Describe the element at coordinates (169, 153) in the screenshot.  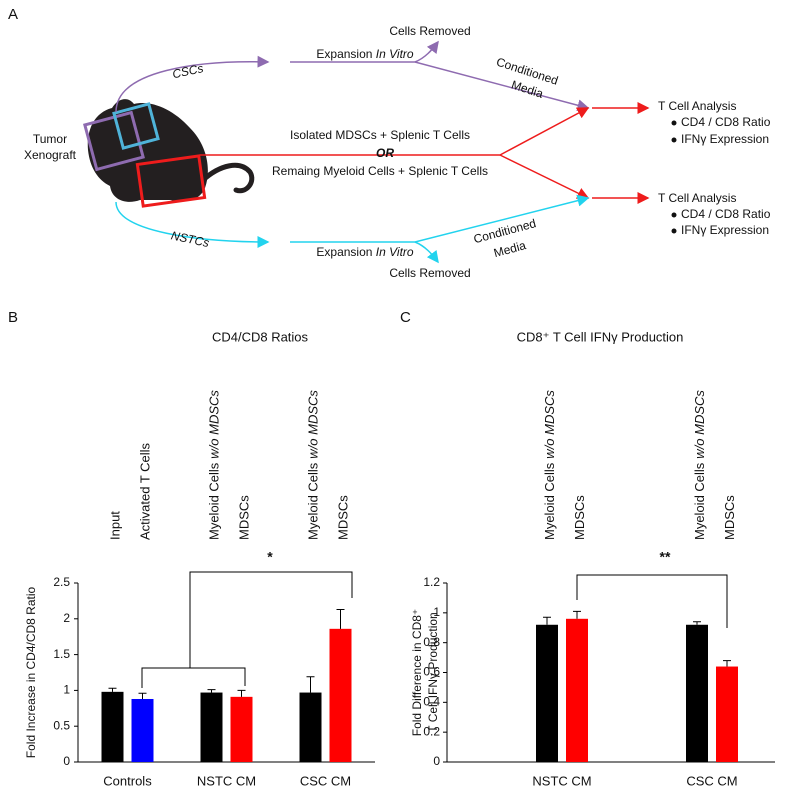
I see `mouse` at that location.